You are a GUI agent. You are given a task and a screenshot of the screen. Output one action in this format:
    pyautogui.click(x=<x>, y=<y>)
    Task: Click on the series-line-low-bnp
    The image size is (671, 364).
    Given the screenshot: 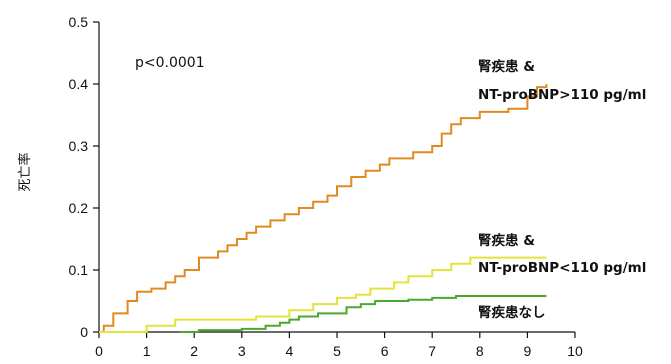 What is the action you would take?
    pyautogui.click(x=323, y=294)
    